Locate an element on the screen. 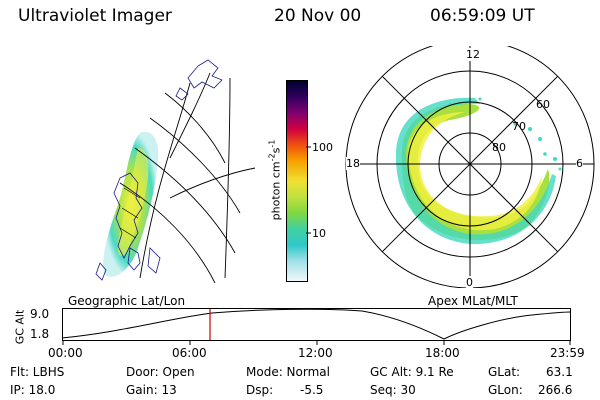 The height and width of the screenshot is (400, 600). apex-title: Apex MLat/MLT is located at coordinates (473, 301).